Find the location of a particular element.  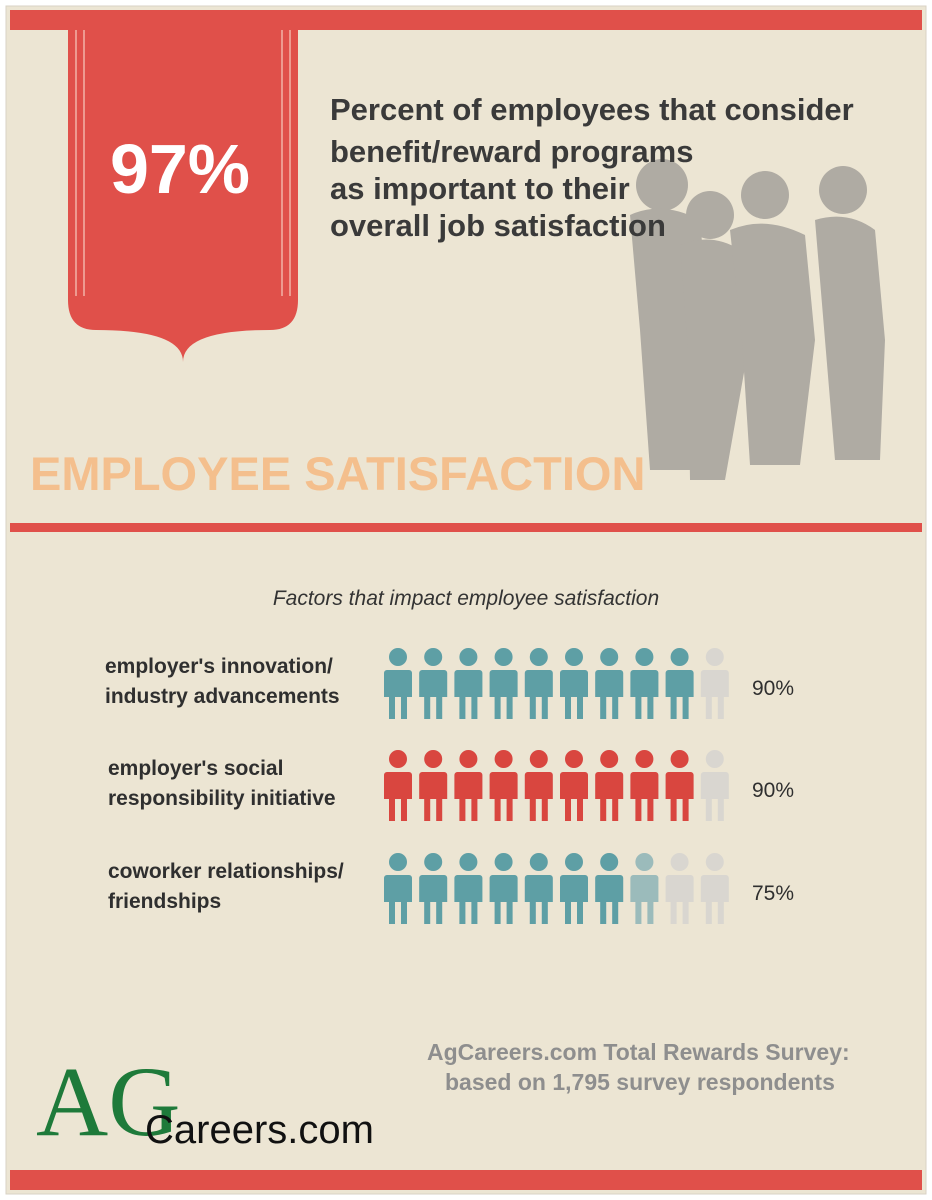

source-line: AgCareers.com Total Rewards Survey: is located at coordinates (638, 1052).